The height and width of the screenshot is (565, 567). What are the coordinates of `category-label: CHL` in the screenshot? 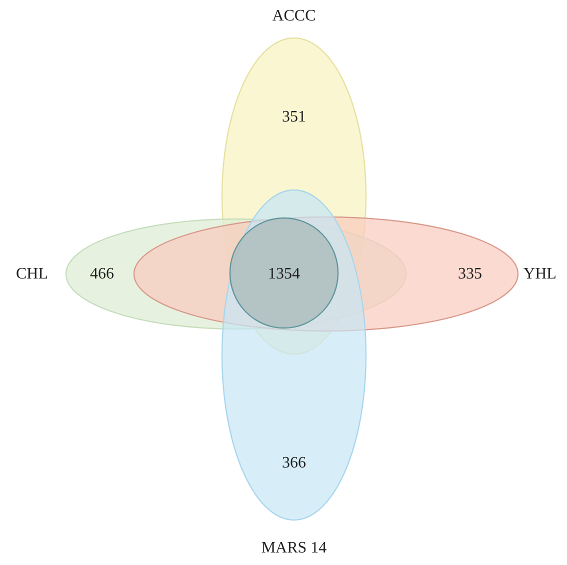 It's located at (32, 274).